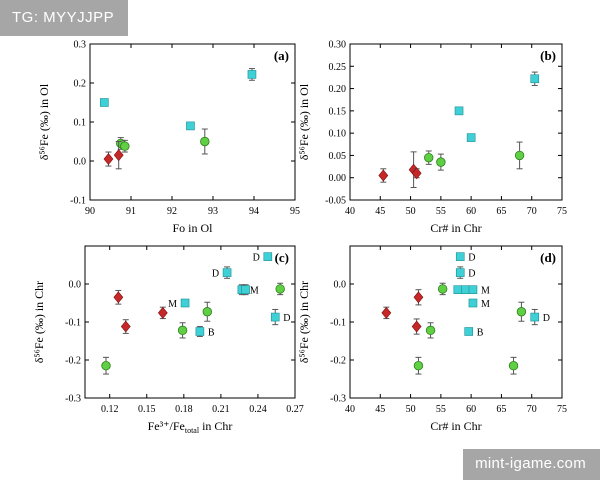 This screenshot has width=600, height=480. What do you see at coordinates (338, 361) in the screenshot?
I see `y-tick-label: -0.2` at bounding box center [338, 361].